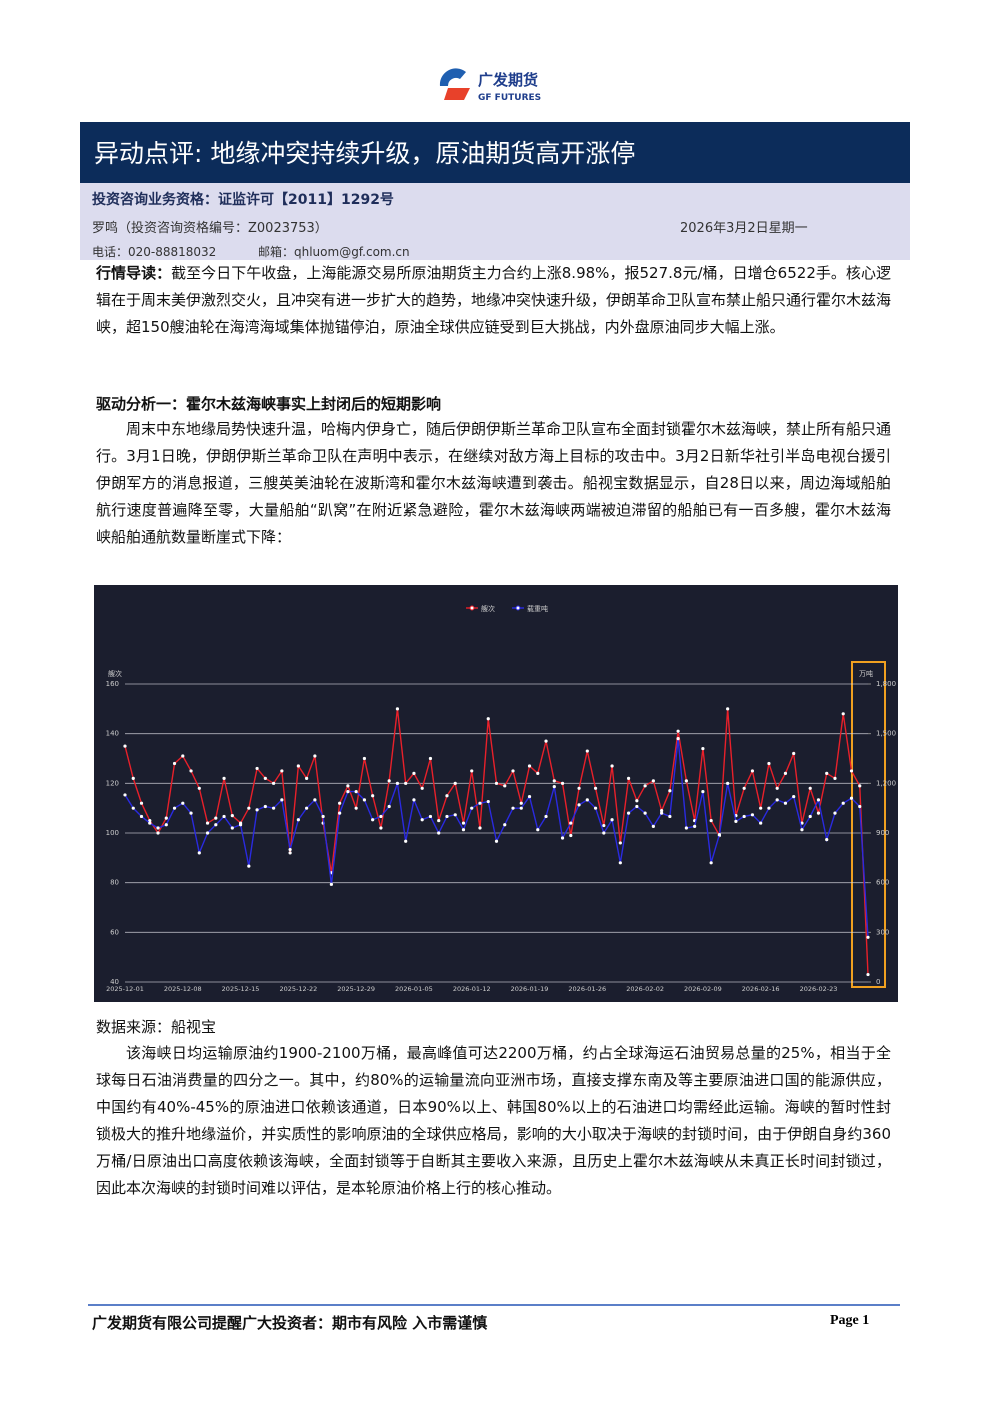 The image size is (992, 1403). What do you see at coordinates (290, 1323) in the screenshot?
I see `footer-notice: 广发期货有限公司提醒广大投资者：期市有风险 入市需谨慎` at bounding box center [290, 1323].